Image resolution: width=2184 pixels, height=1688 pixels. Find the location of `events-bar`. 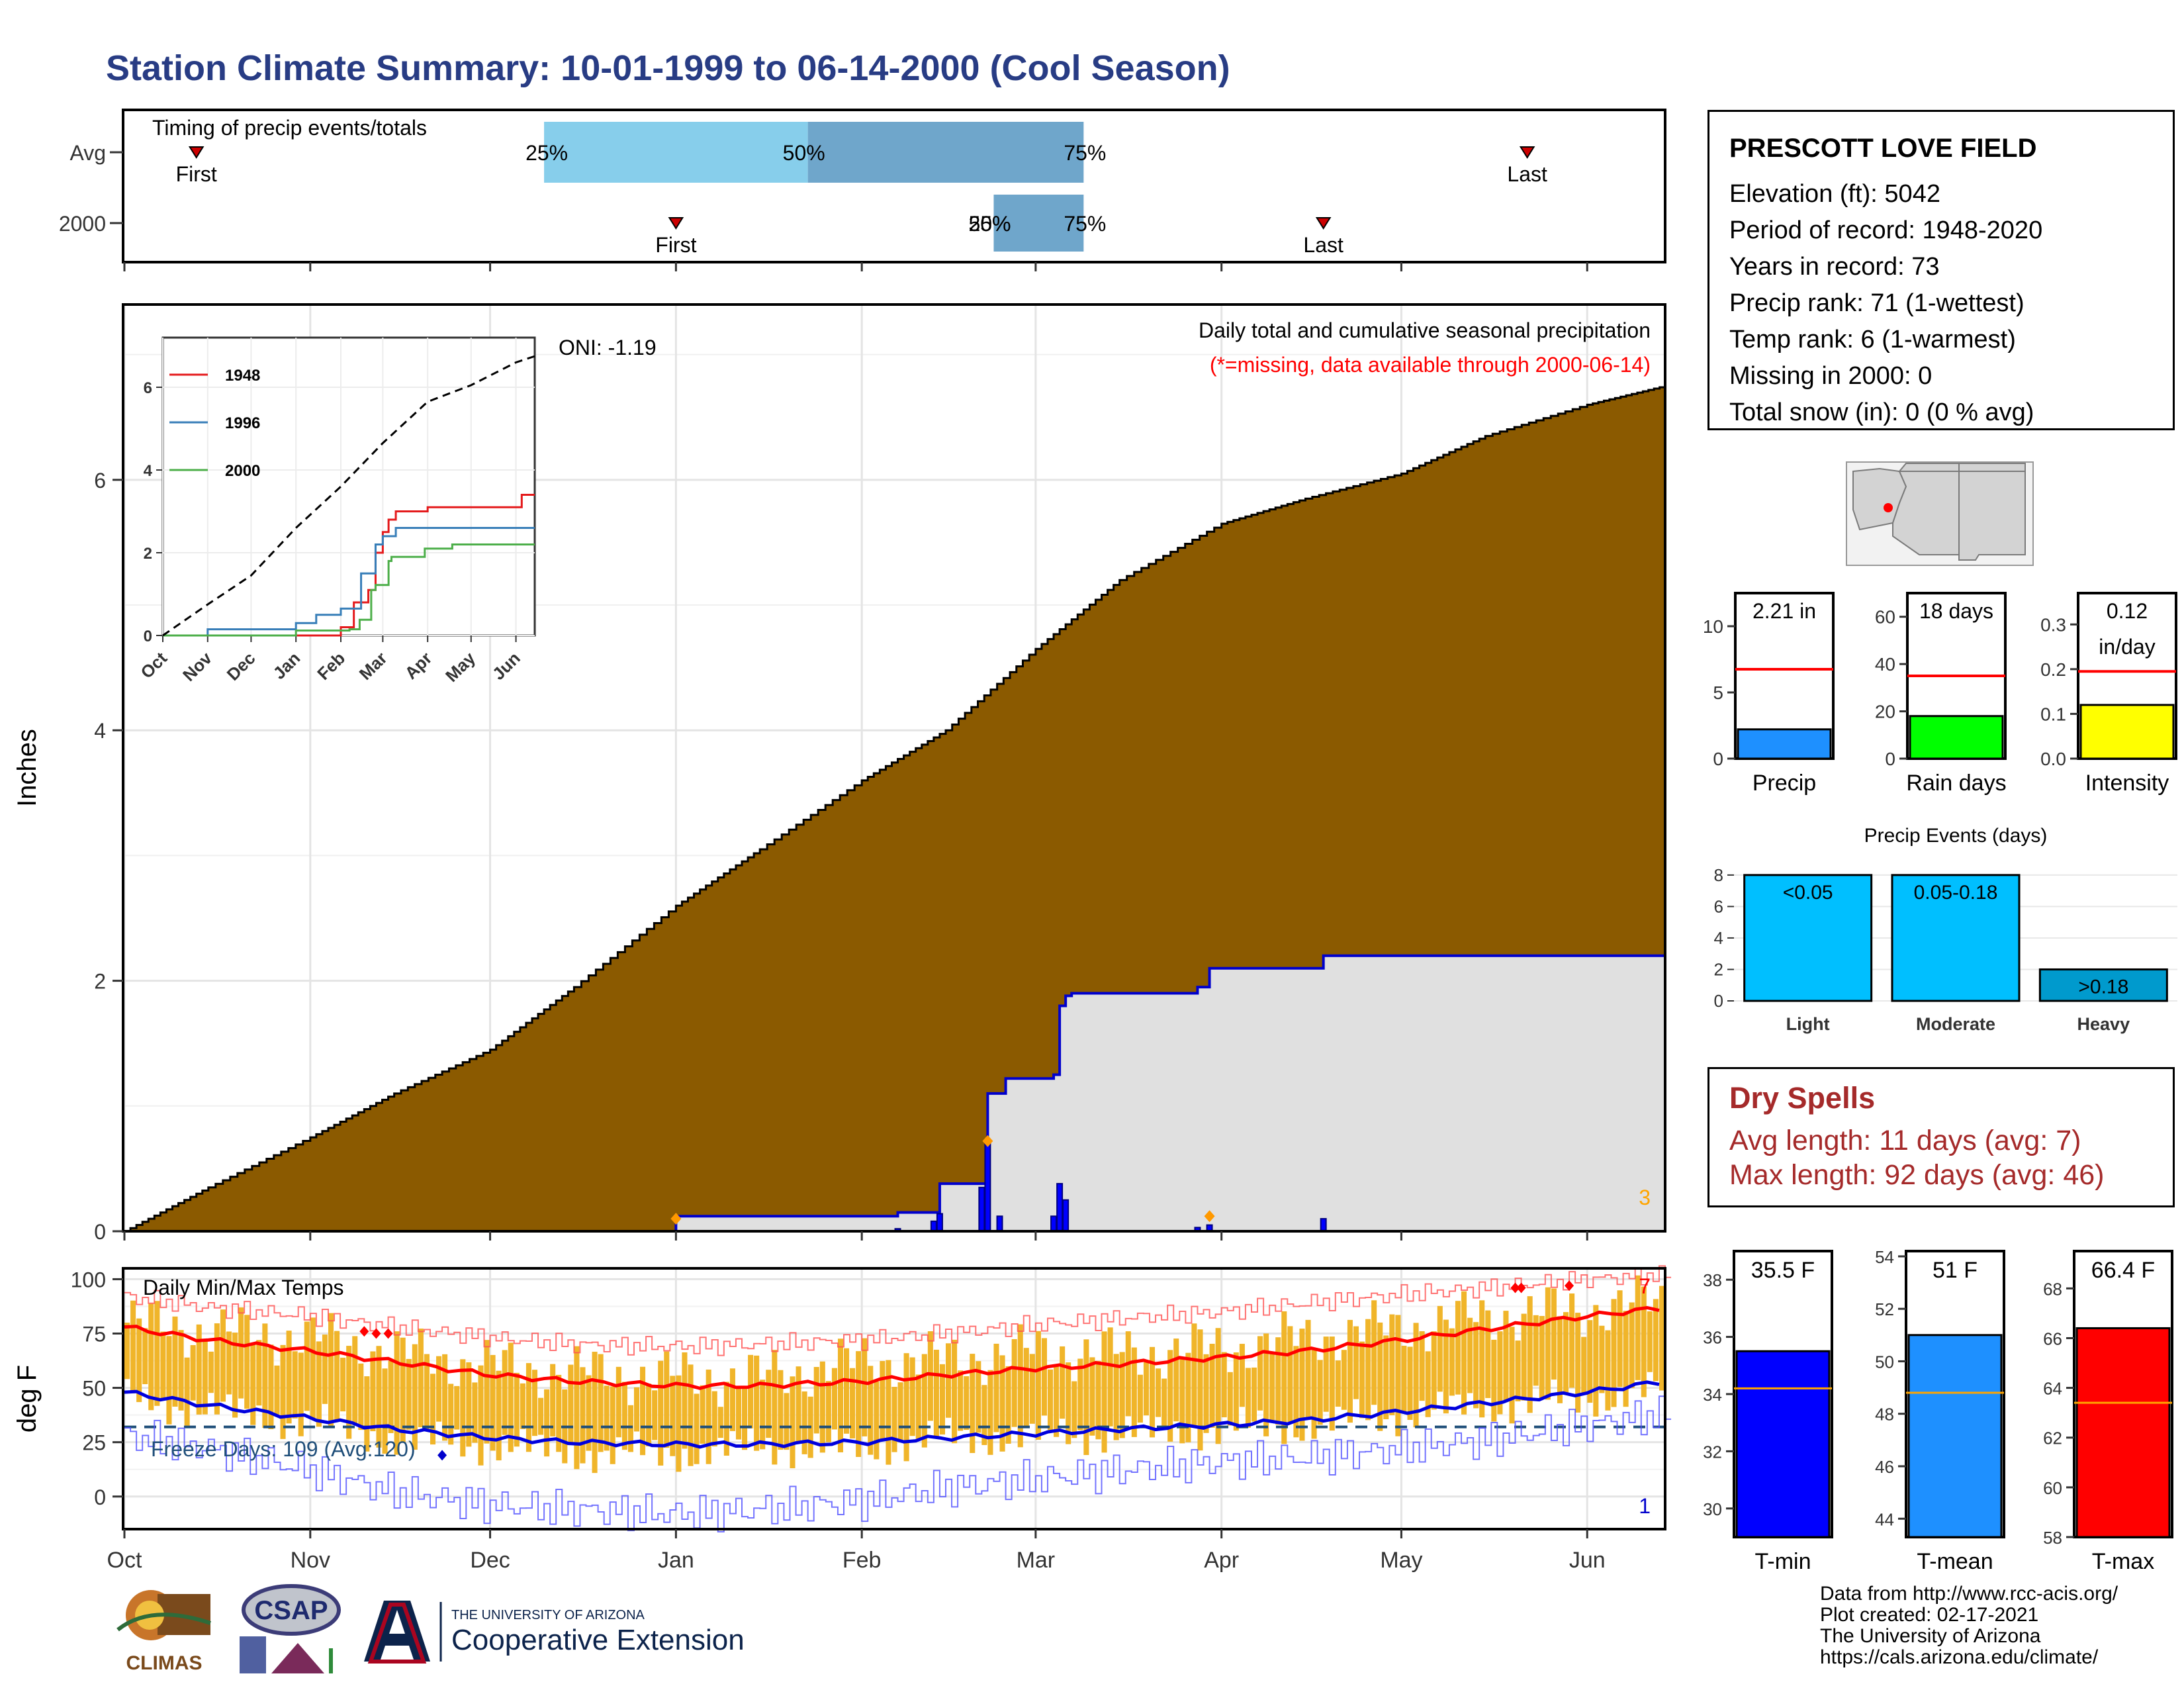

events-bar is located at coordinates (2103, 985).